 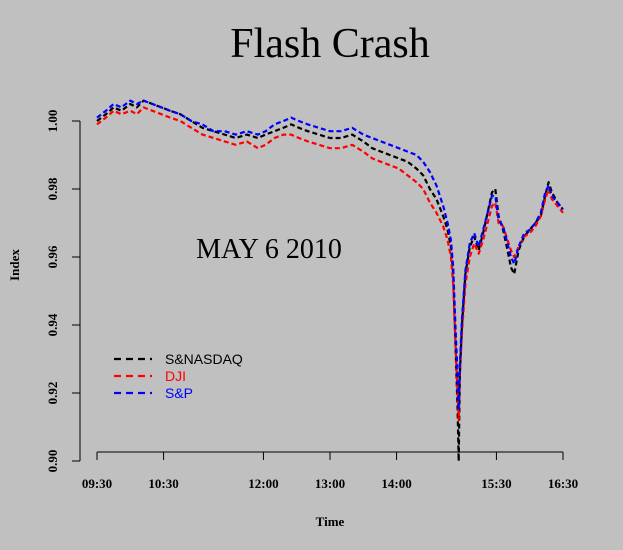 What do you see at coordinates (204, 359) in the screenshot?
I see `legend-label-snasdaq: S&NASDAQ` at bounding box center [204, 359].